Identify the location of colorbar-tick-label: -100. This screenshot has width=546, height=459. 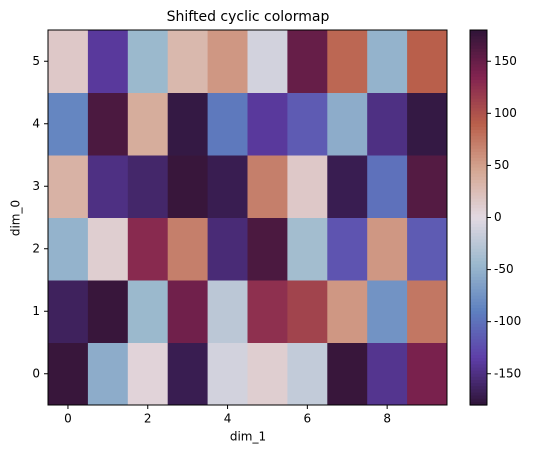
(507, 321).